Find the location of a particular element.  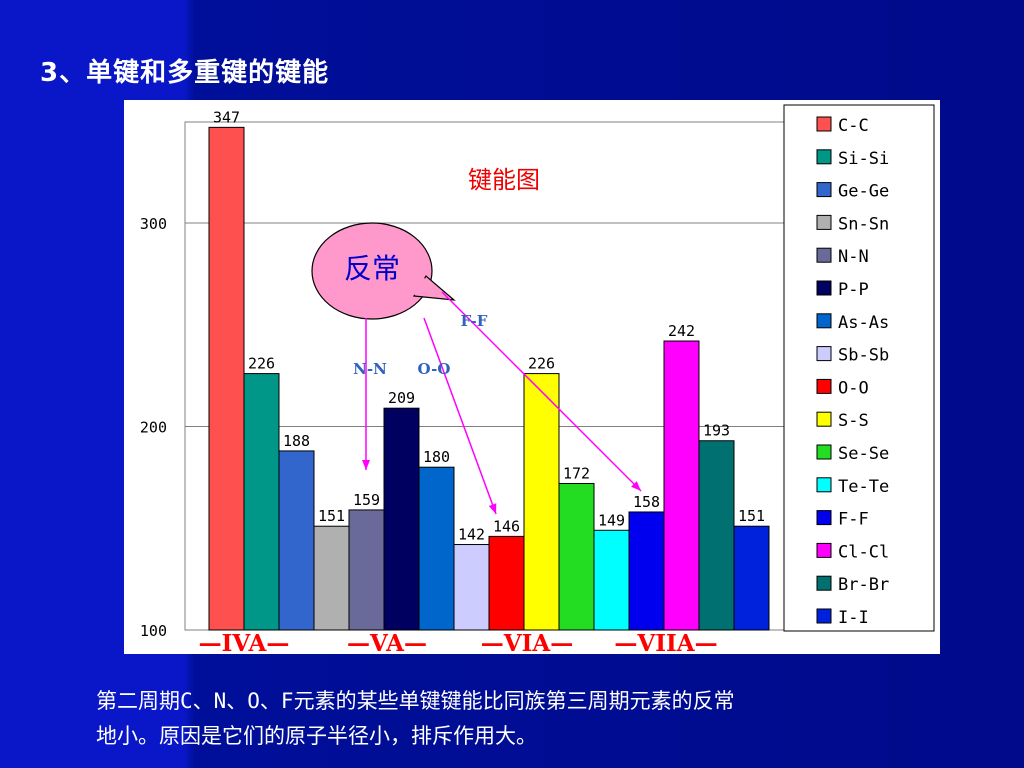

legend-label: Ge-Ge is located at coordinates (863, 192).